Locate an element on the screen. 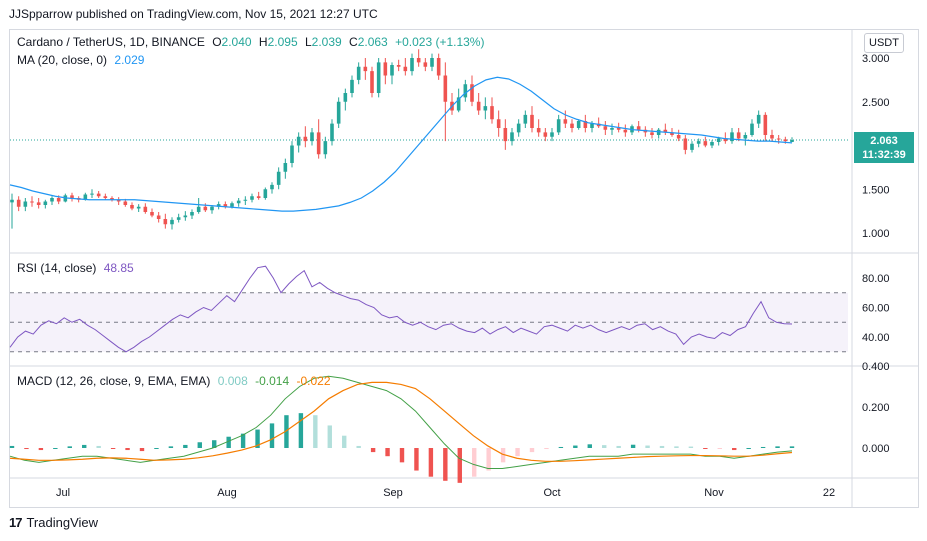 The width and height of the screenshot is (927, 541). ma-value: 2.029 is located at coordinates (129, 60).